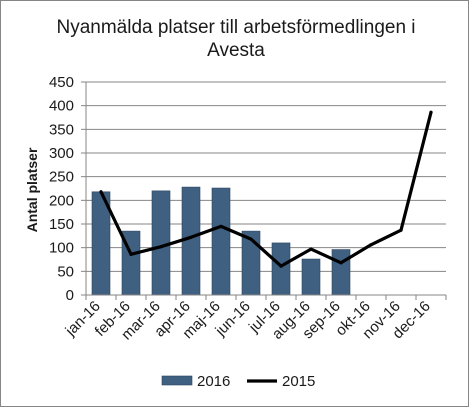  Describe the element at coordinates (61, 106) in the screenshot. I see `y-tick-label: 400` at that location.